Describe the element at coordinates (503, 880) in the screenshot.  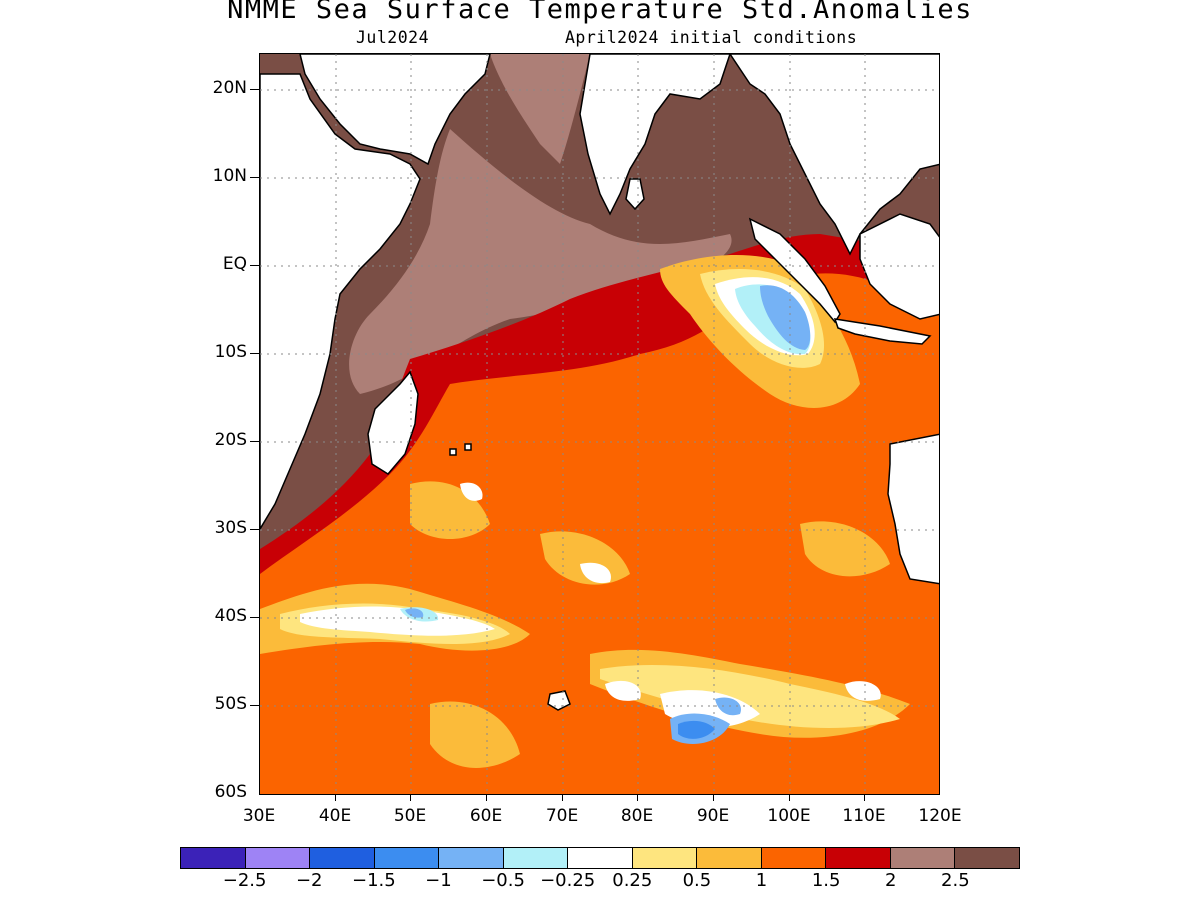
I see `colorbar-label: −0.5` at that location.